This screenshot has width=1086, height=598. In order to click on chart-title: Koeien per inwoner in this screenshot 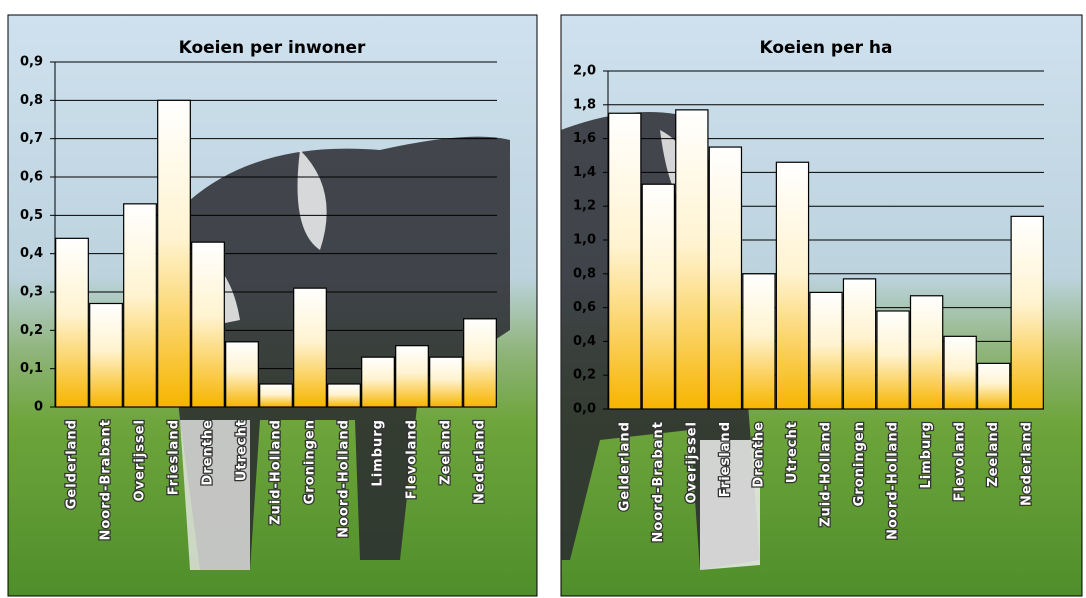, I will do `click(272, 48)`.